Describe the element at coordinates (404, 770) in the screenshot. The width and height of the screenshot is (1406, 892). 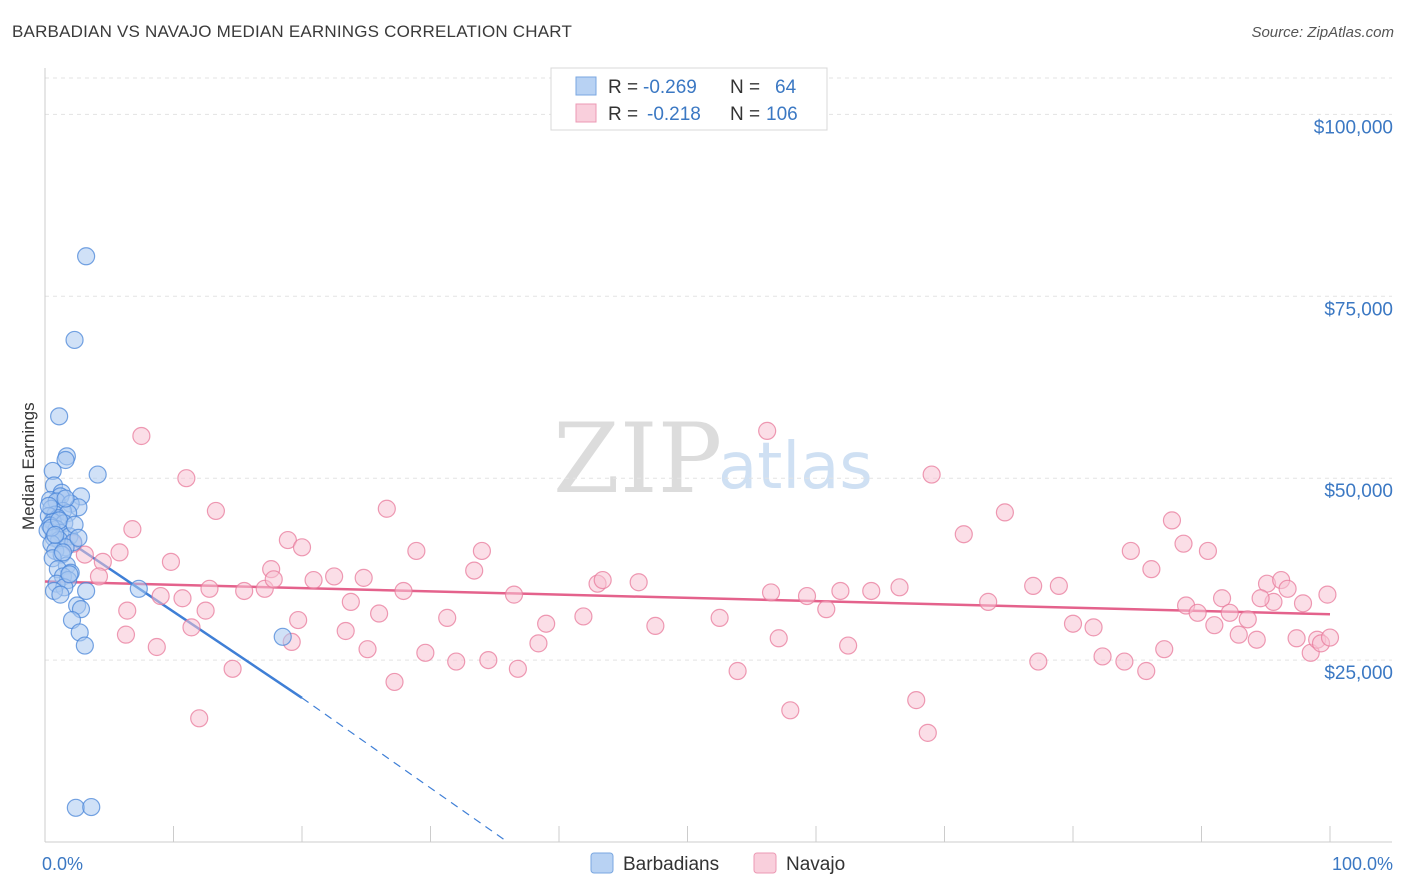
I see `trend-line-barbadians-extension` at that location.